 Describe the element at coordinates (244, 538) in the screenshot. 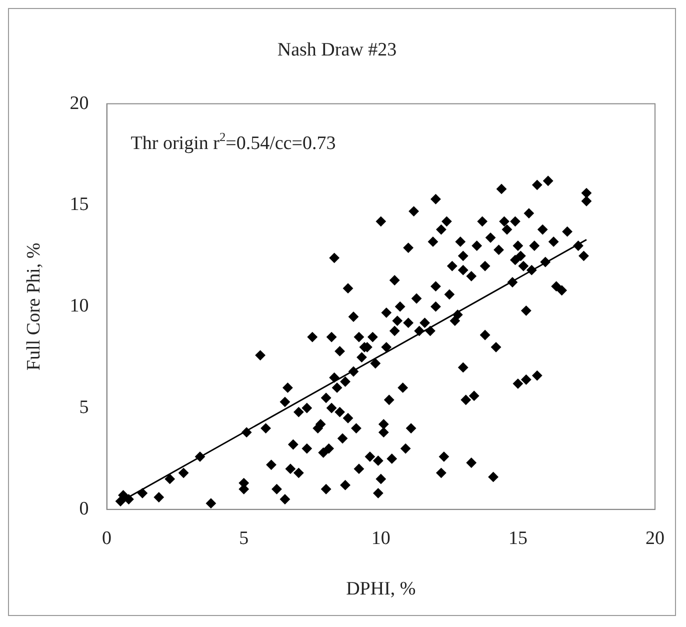

I see `x-tick-label: 5` at that location.